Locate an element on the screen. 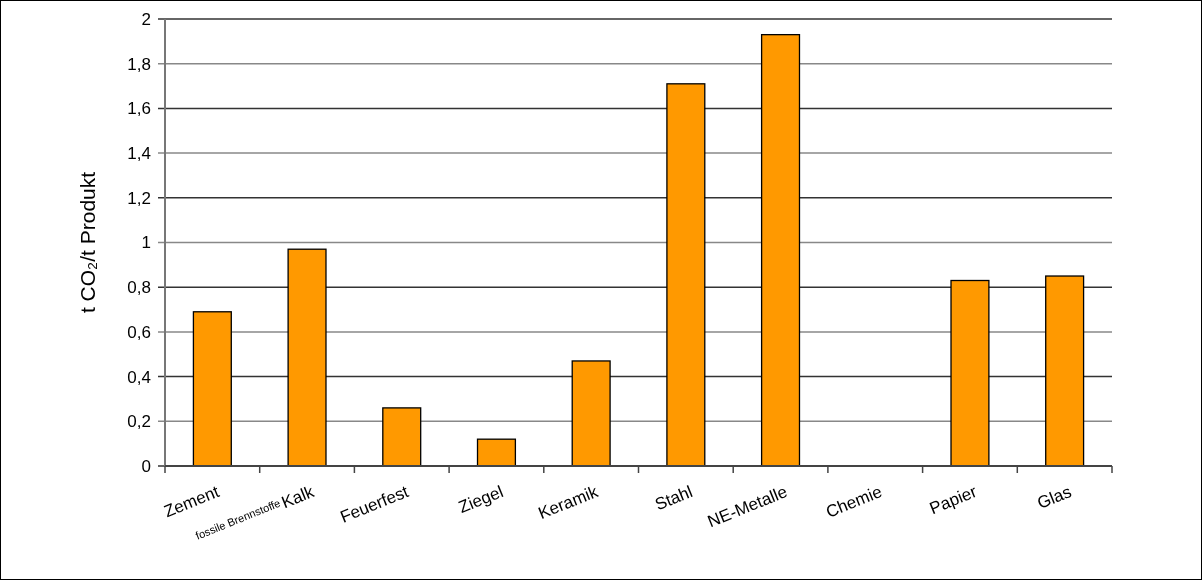 The image size is (1202, 580). y-tick-label: 1,2 is located at coordinates (139, 198).